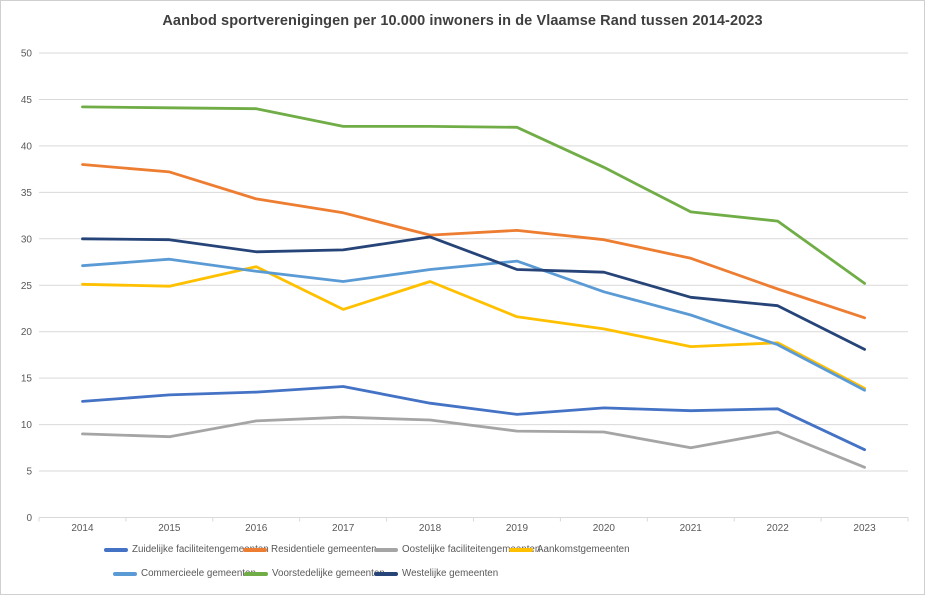 This screenshot has height=595, width=925. What do you see at coordinates (27, 286) in the screenshot?
I see `y-axis-label: 25` at bounding box center [27, 286].